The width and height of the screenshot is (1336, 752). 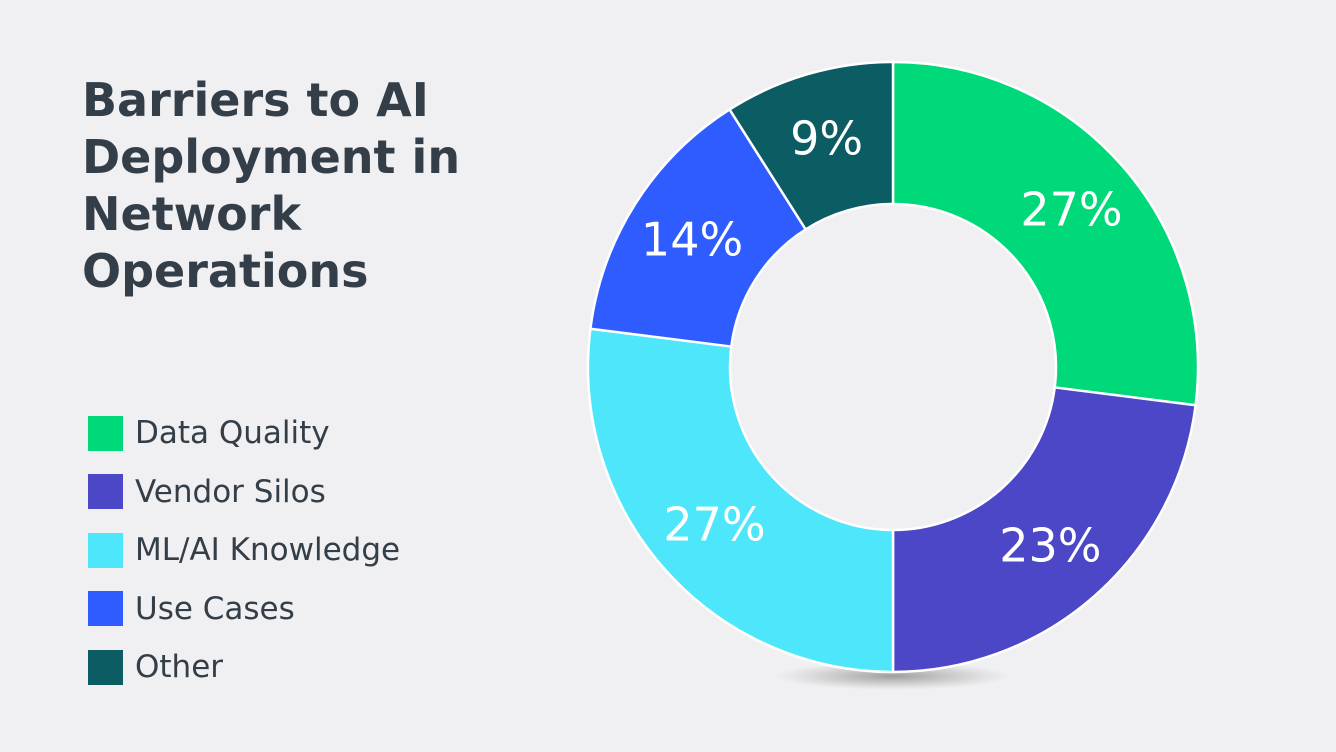 I want to click on legend-item-vendor-silos: Vendor Silos, so click(x=244, y=492).